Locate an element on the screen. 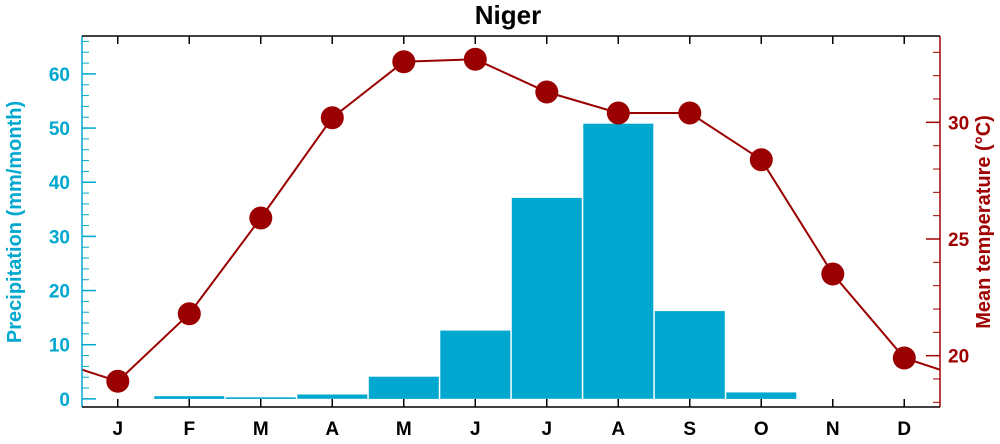  y-left-tick-label: 30 is located at coordinates (59, 237).